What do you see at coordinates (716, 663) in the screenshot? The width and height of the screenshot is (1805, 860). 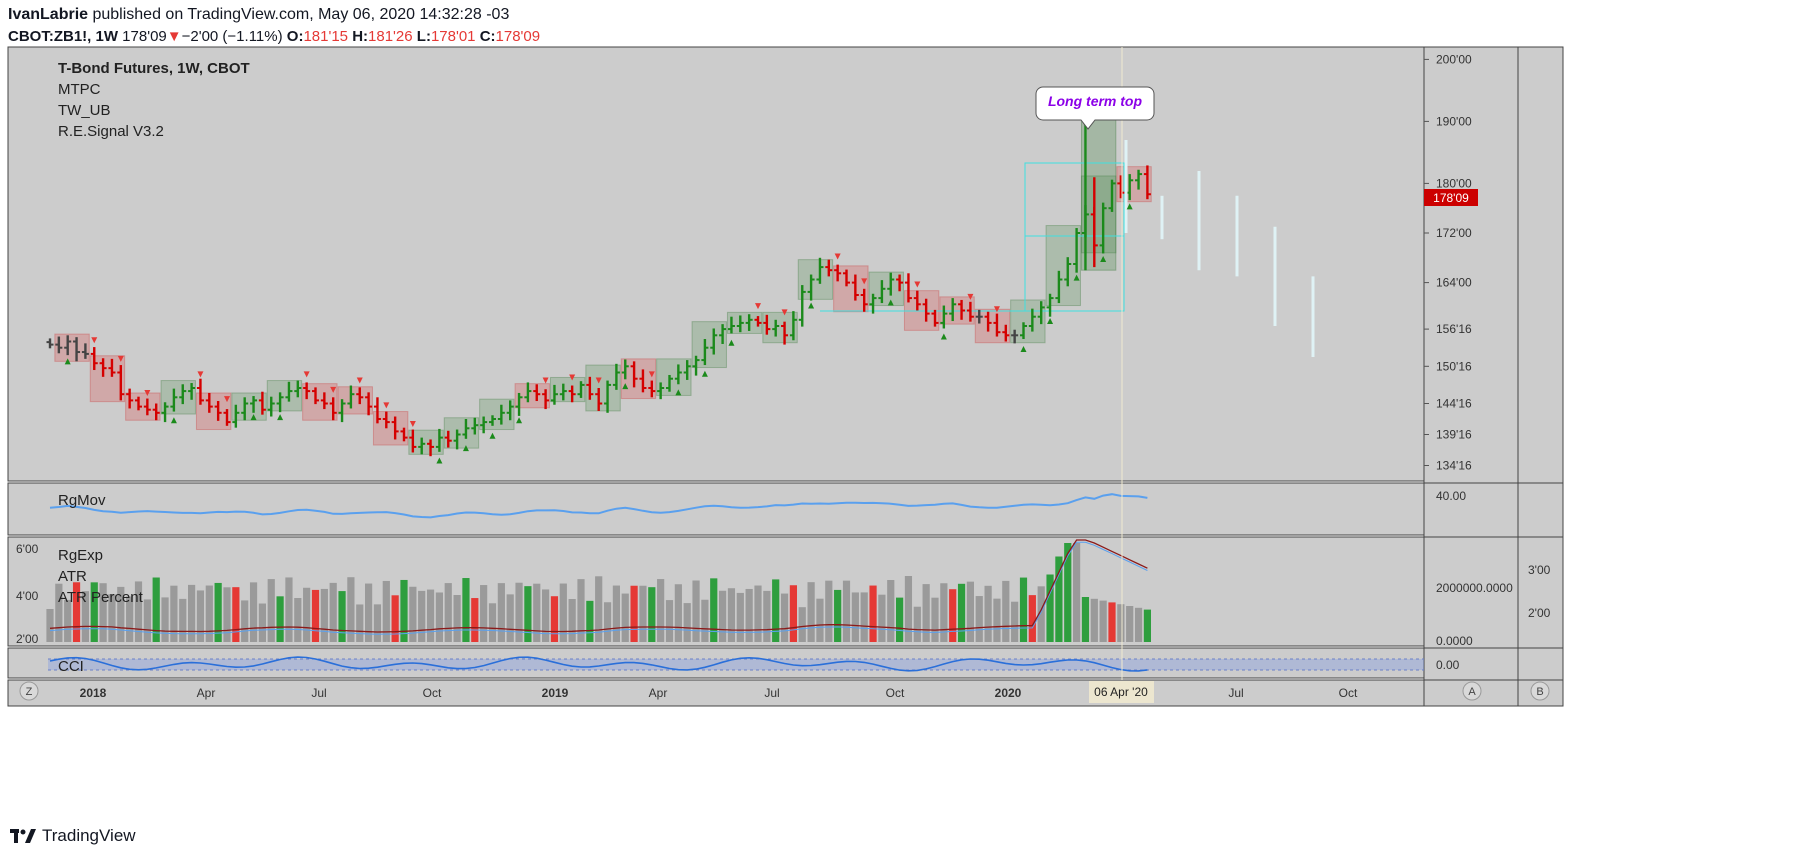 I see `cci-pane` at bounding box center [716, 663].